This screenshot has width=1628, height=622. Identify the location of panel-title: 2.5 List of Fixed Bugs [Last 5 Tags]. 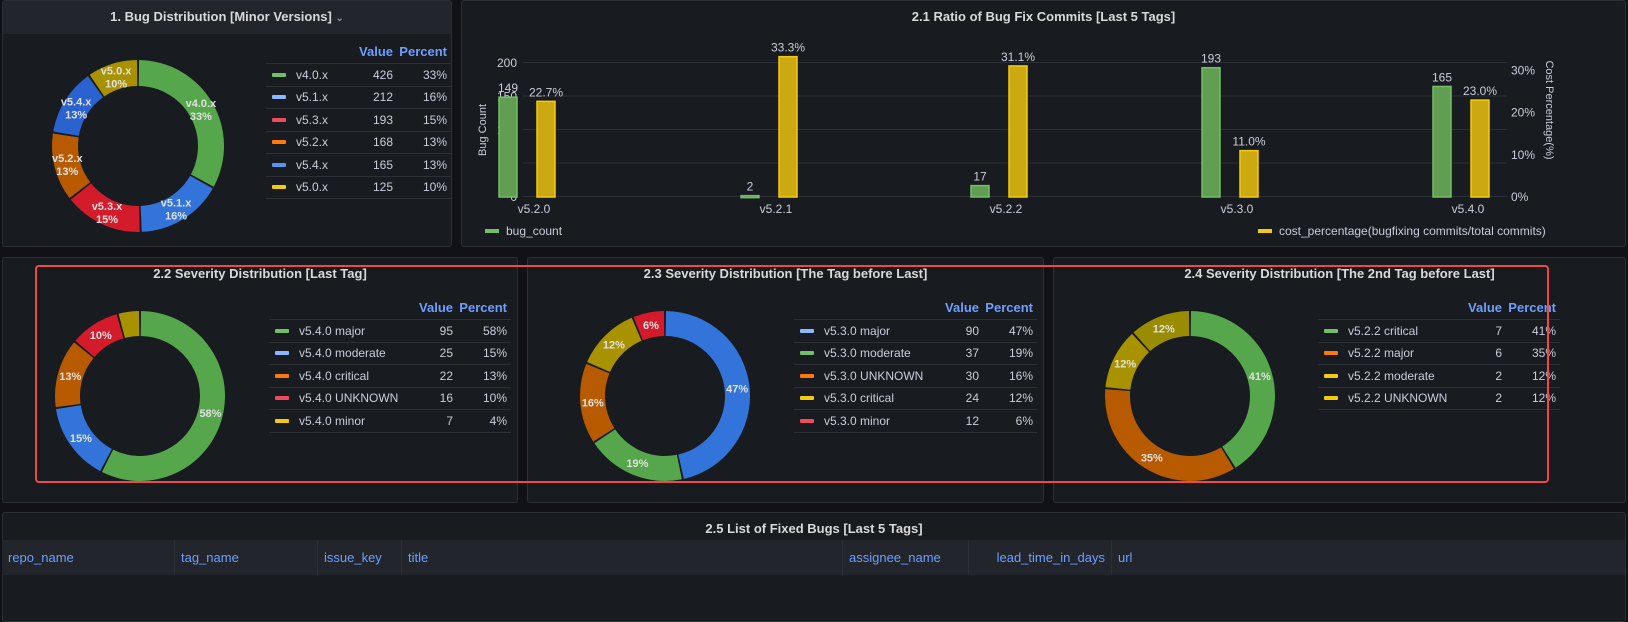
(814, 528).